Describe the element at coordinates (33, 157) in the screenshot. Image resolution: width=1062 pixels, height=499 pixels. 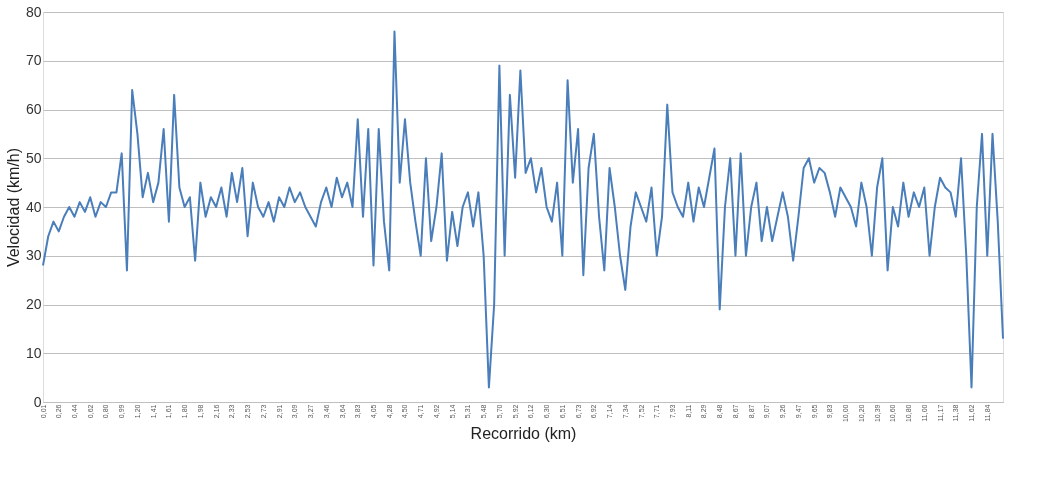
I see `y-tick-label: 50` at that location.